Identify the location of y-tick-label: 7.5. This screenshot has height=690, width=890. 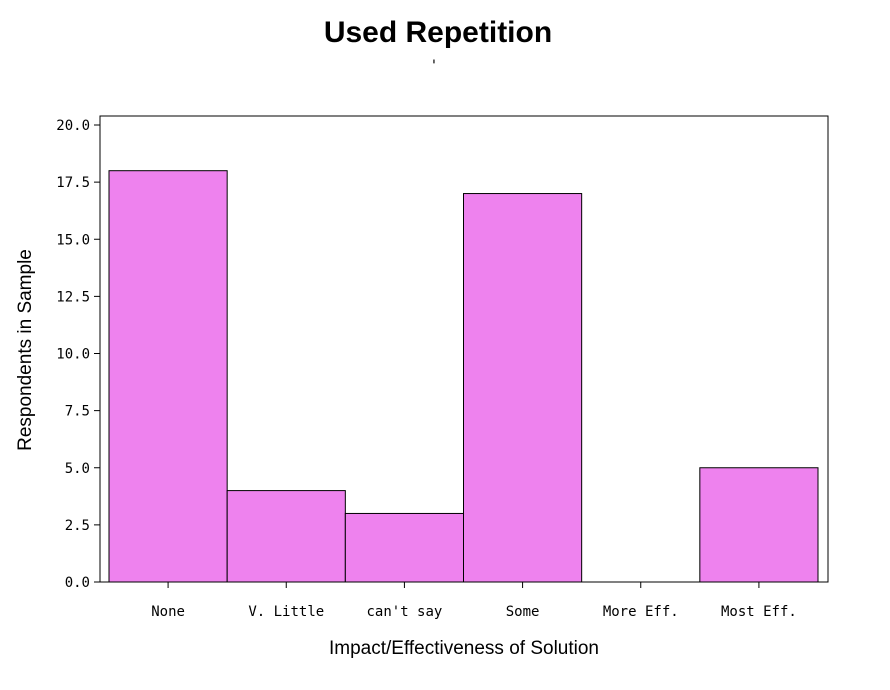
(77, 412).